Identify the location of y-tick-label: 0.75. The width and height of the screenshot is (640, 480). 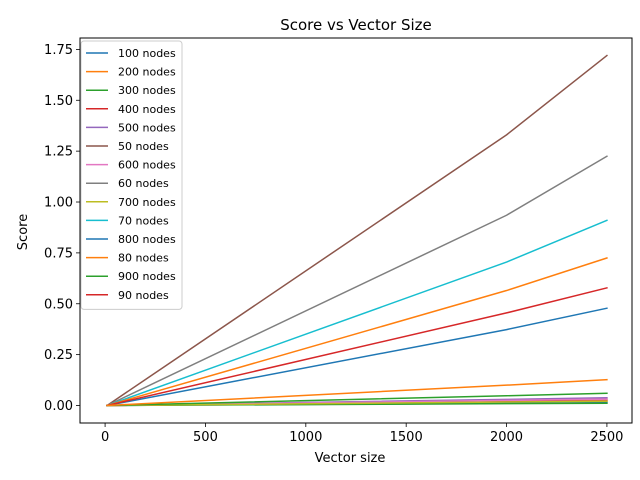
(58, 253).